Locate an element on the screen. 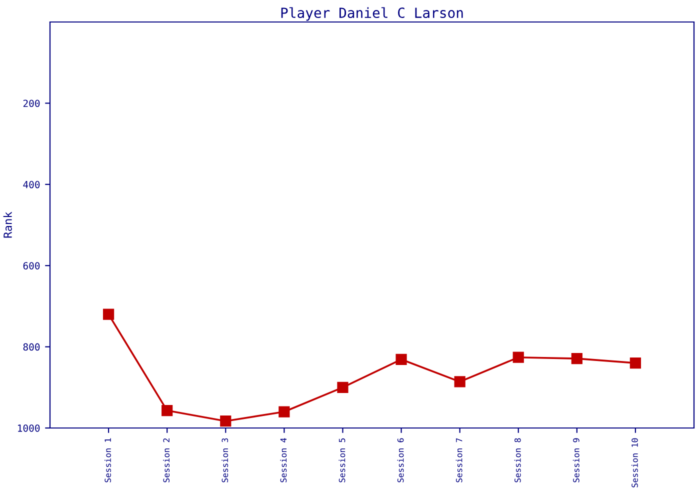 The width and height of the screenshot is (700, 500). y-tick-label: 600 is located at coordinates (31, 266).